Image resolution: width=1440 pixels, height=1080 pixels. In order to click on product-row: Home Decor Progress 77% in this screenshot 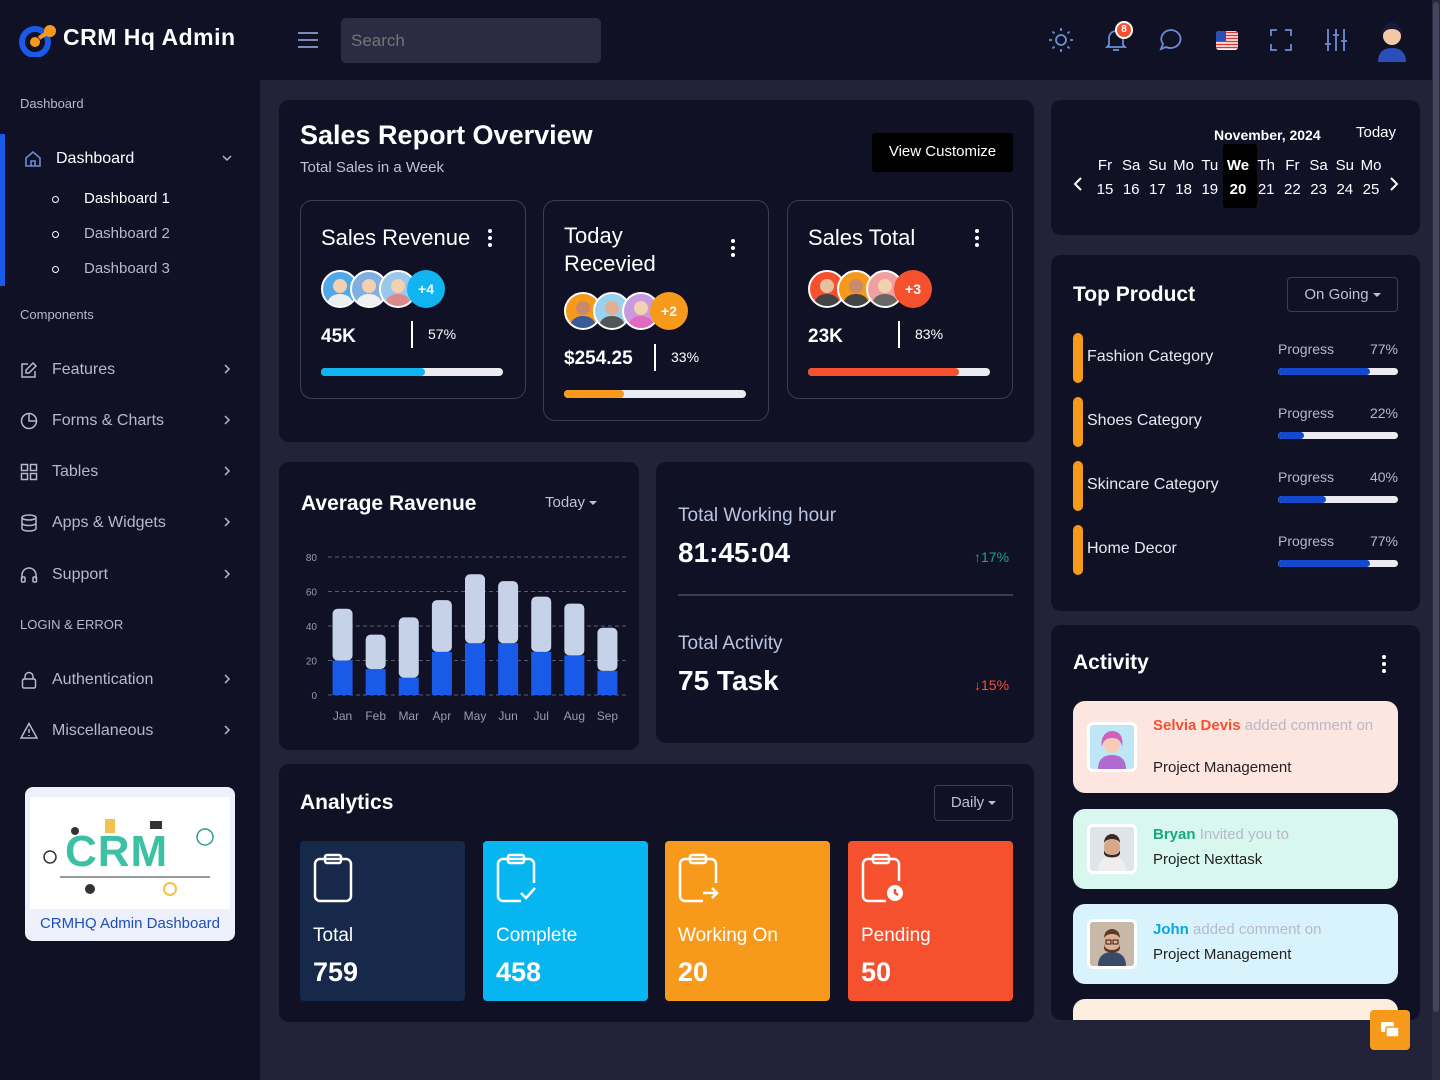, I will do `click(1235, 550)`.